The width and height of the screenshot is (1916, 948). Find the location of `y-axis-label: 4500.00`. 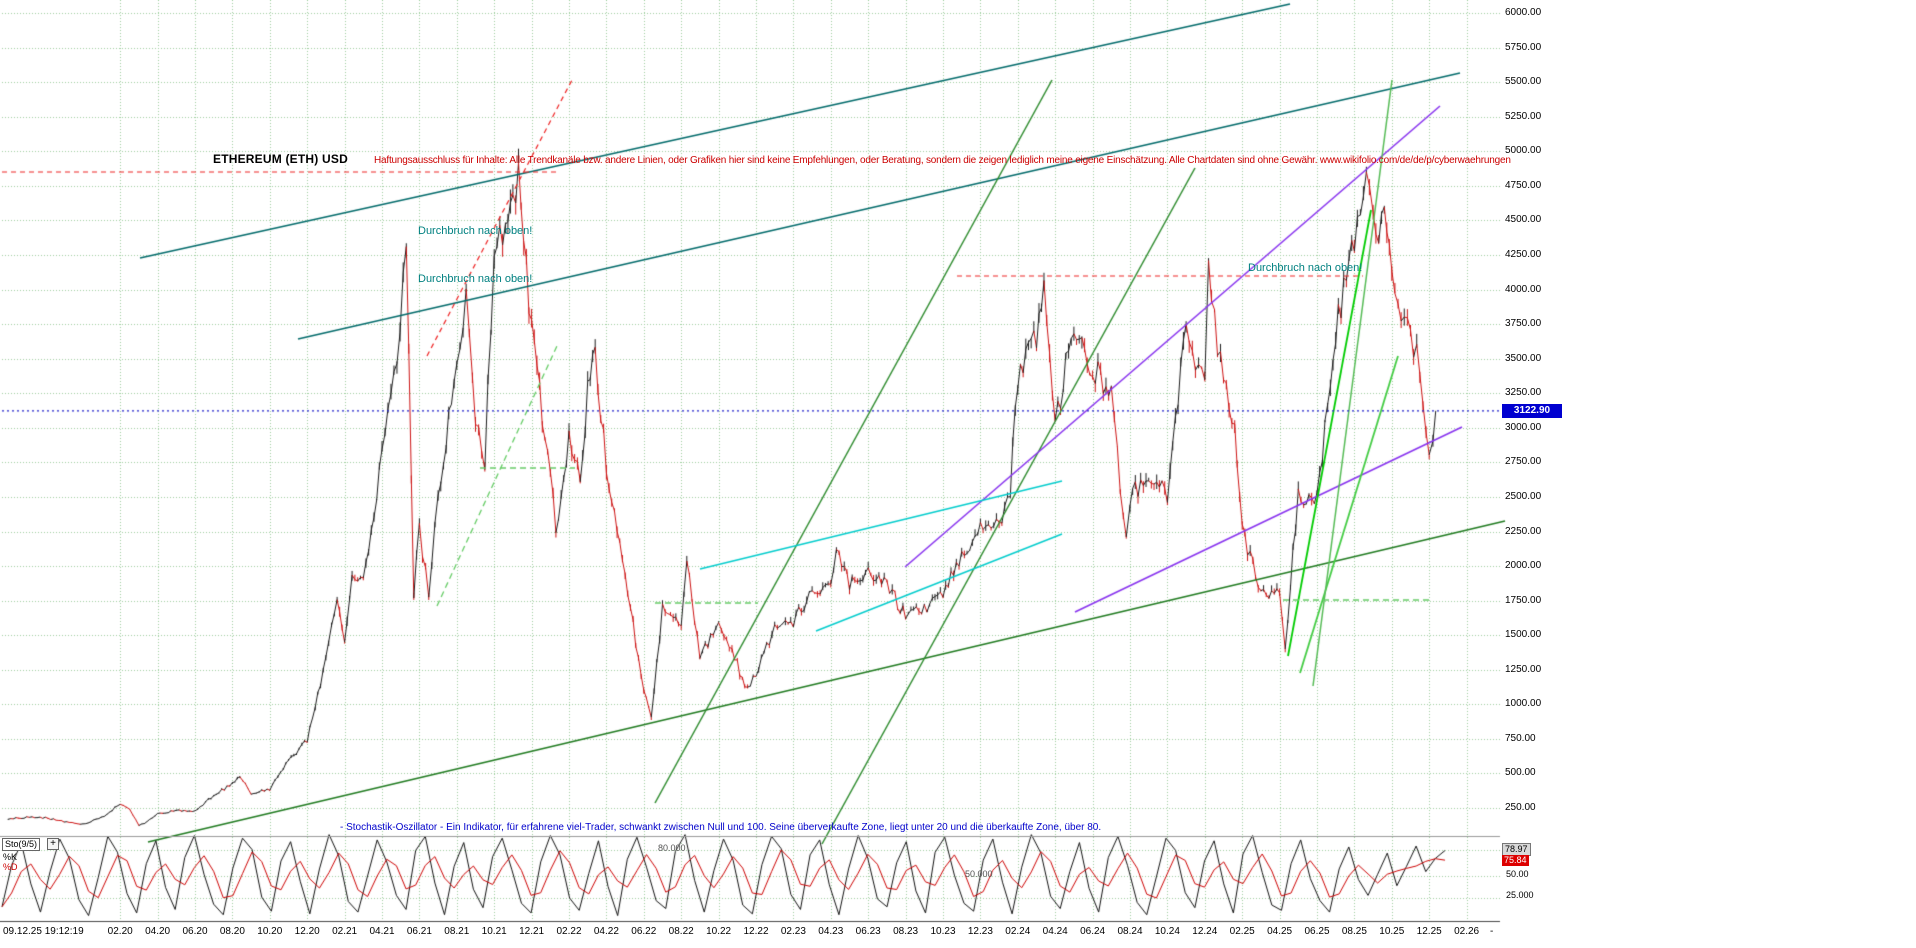

y-axis-label: 4500.00 is located at coordinates (1523, 220).